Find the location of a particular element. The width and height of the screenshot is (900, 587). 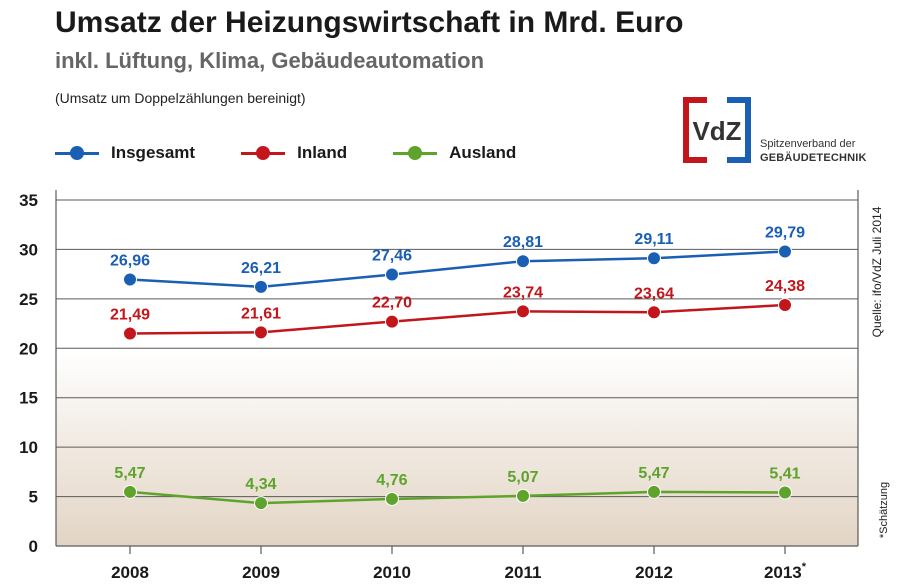

logo-text: VdZ is located at coordinates (716, 131).